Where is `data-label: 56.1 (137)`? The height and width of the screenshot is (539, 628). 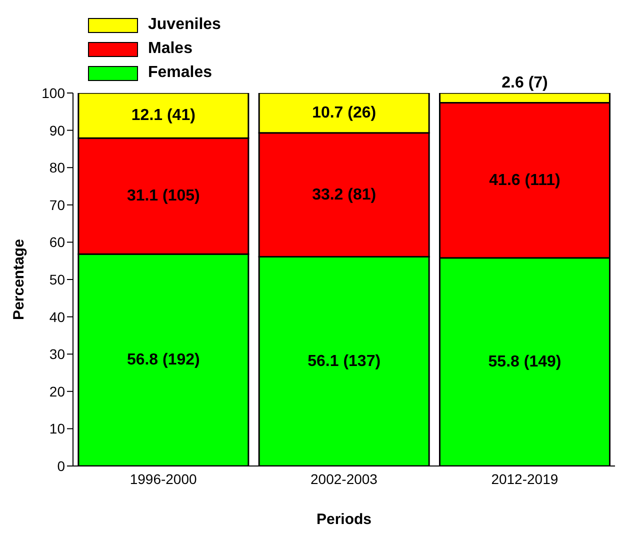 data-label: 56.1 (137) is located at coordinates (344, 361).